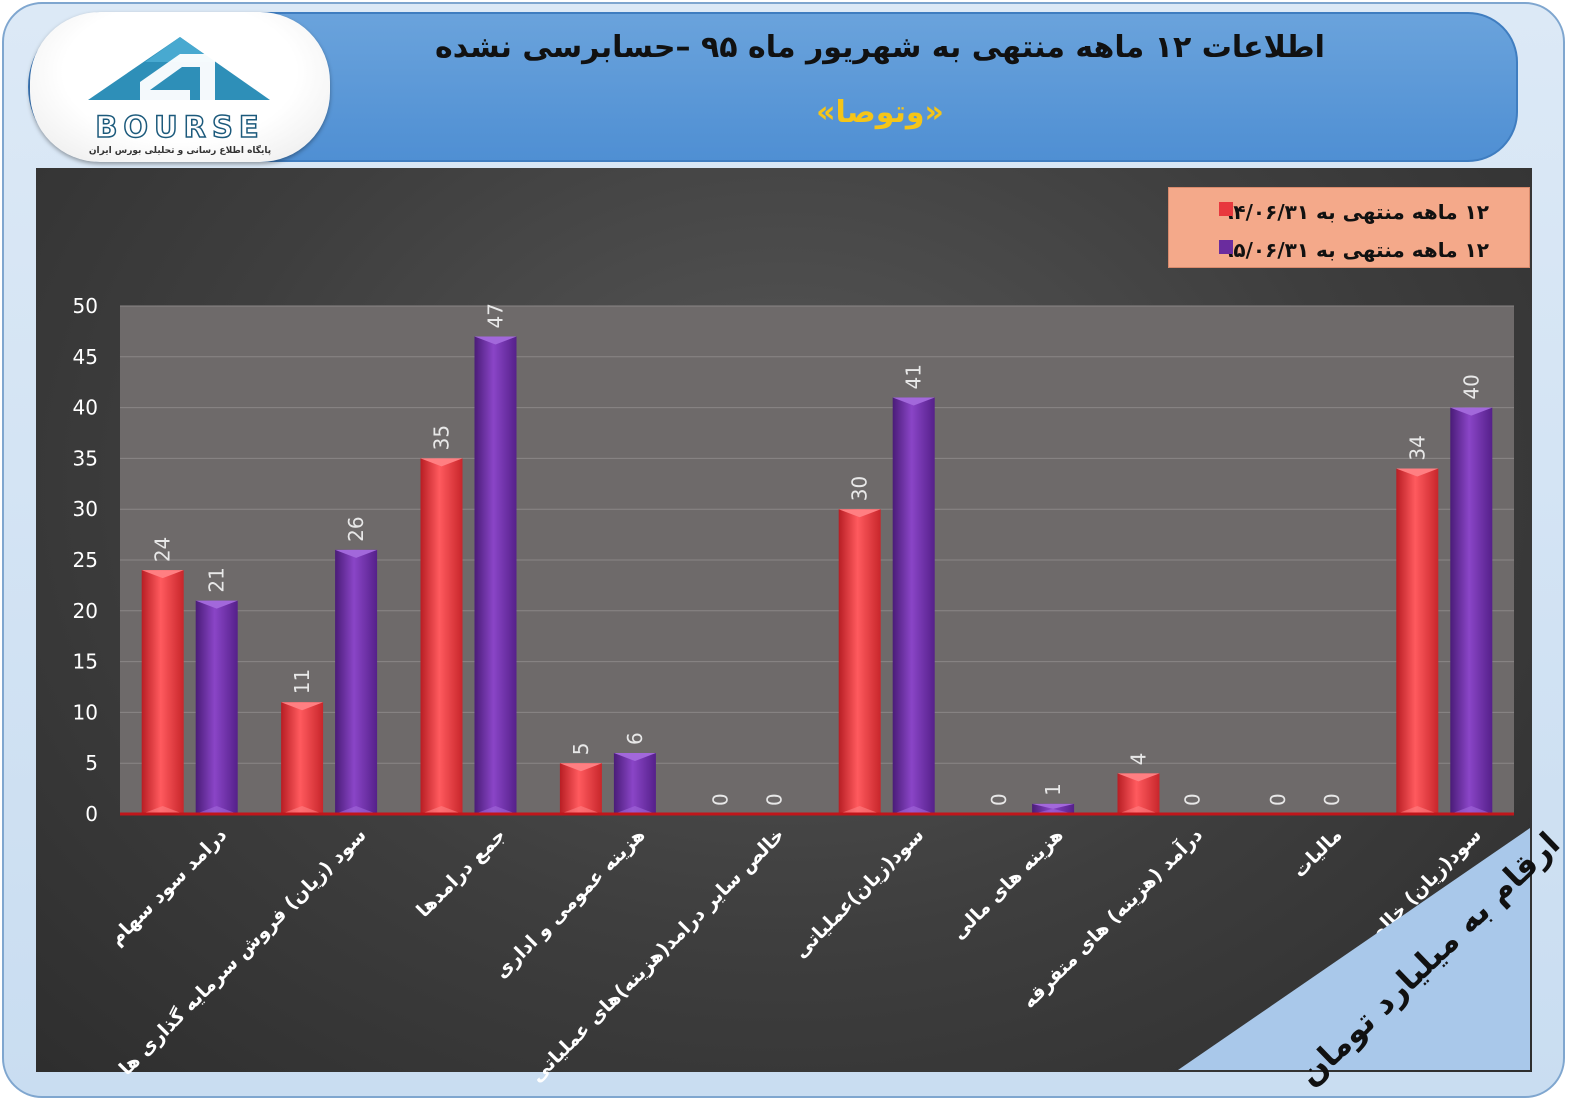 This screenshot has width=1573, height=1106. What do you see at coordinates (91, 814) in the screenshot?
I see `y-tick-label: 0` at bounding box center [91, 814].